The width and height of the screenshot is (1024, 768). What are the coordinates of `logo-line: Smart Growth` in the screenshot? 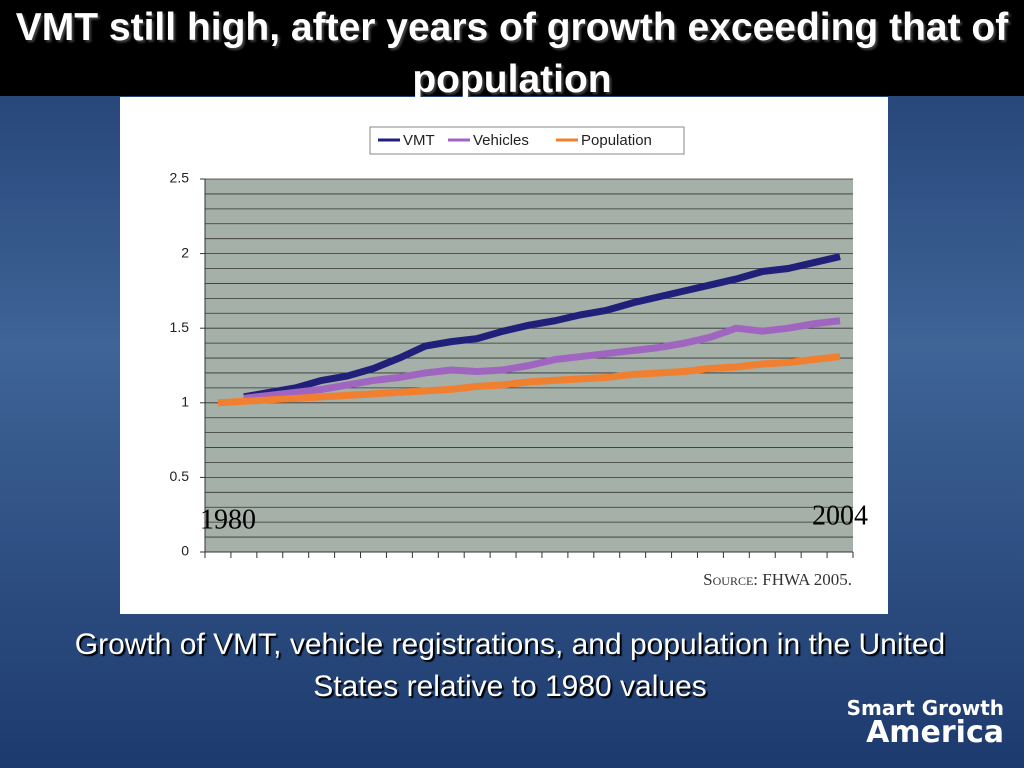 It's located at (925, 708).